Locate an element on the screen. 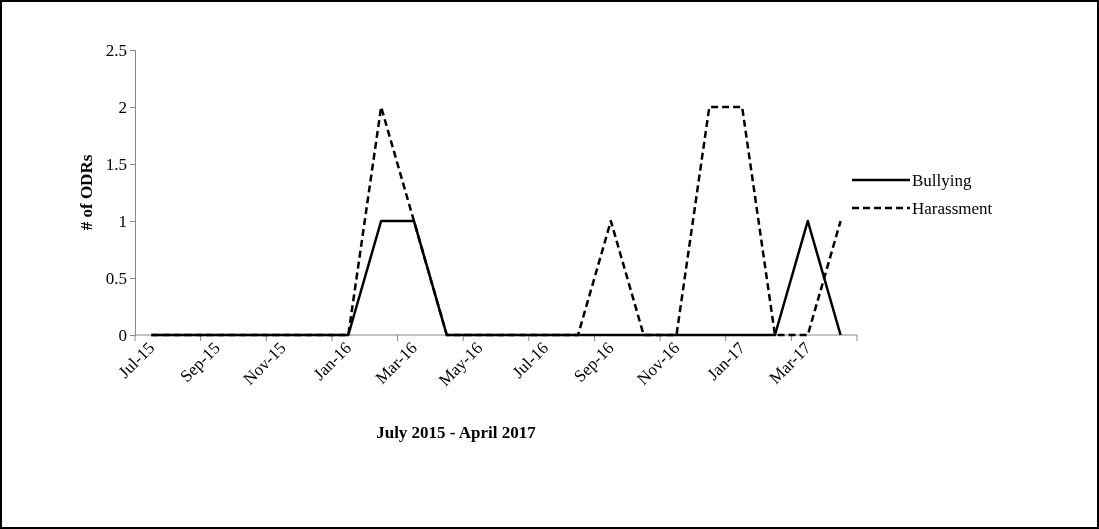 This screenshot has width=1099, height=529. y-tick-label: 1 is located at coordinates (122, 221).